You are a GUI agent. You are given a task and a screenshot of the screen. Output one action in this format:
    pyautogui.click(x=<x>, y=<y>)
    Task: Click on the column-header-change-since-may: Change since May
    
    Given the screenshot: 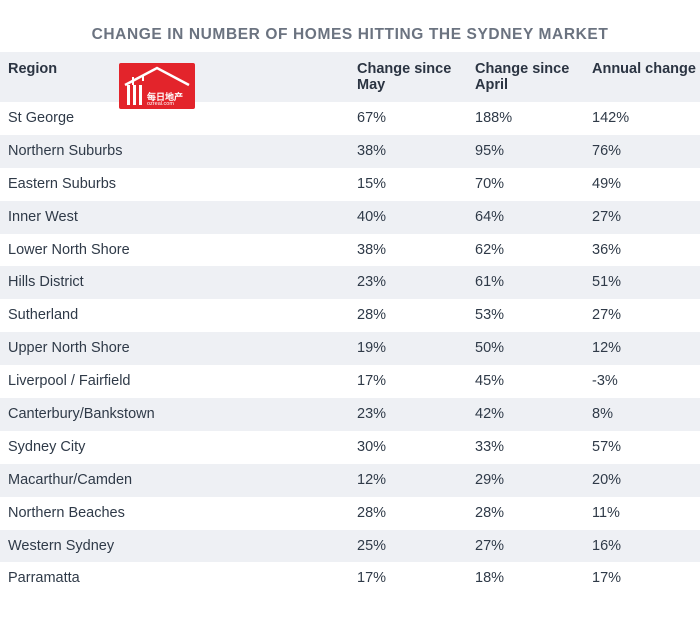 What is the action you would take?
    pyautogui.click(x=404, y=77)
    